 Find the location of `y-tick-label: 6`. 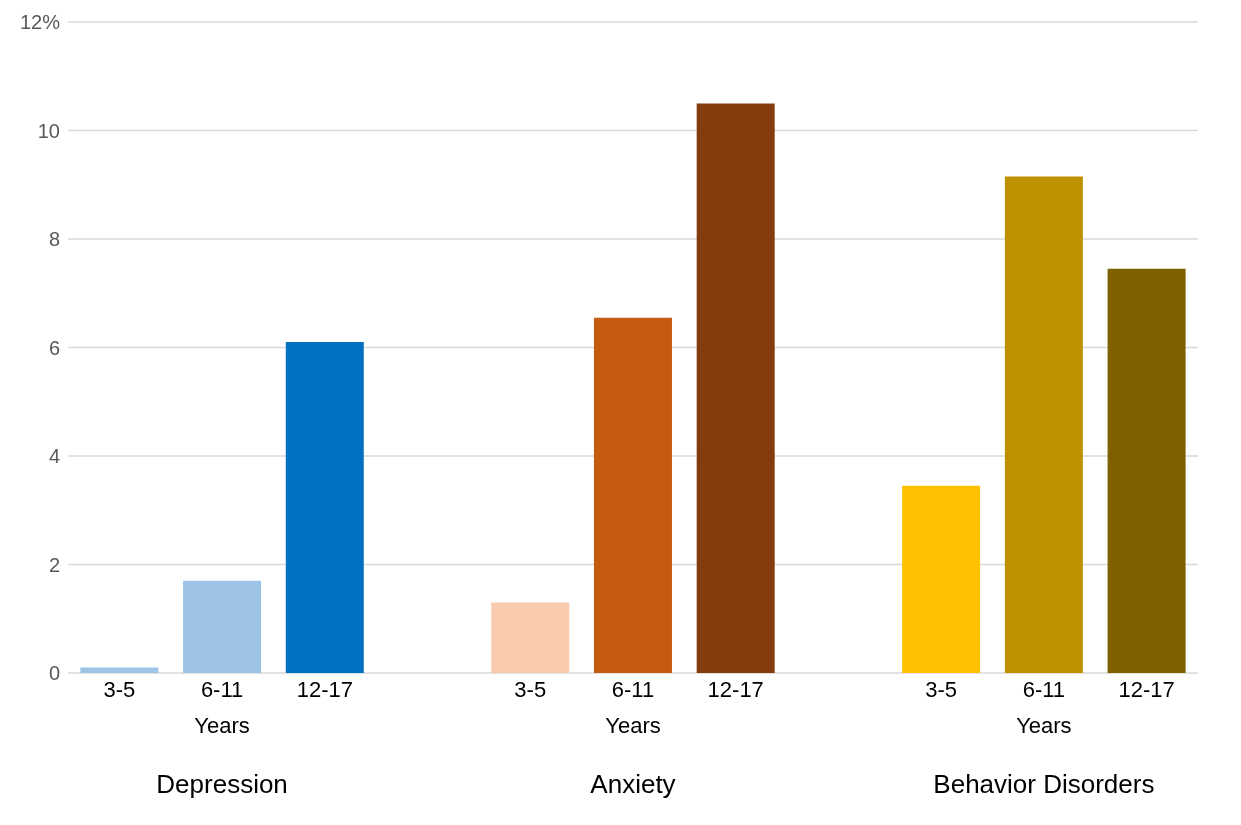

y-tick-label: 6 is located at coordinates (54, 347).